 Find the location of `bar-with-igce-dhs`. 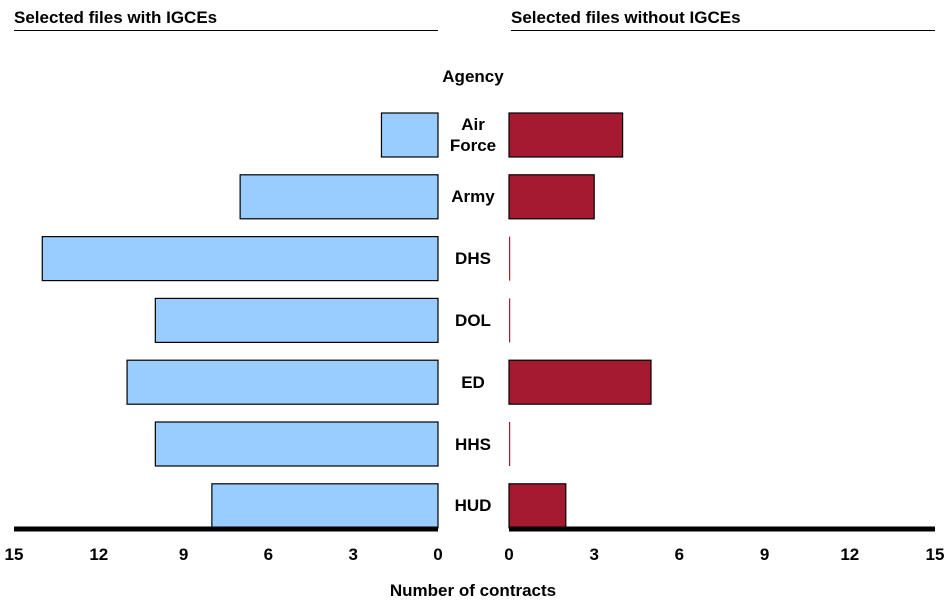

bar-with-igce-dhs is located at coordinates (240, 259).